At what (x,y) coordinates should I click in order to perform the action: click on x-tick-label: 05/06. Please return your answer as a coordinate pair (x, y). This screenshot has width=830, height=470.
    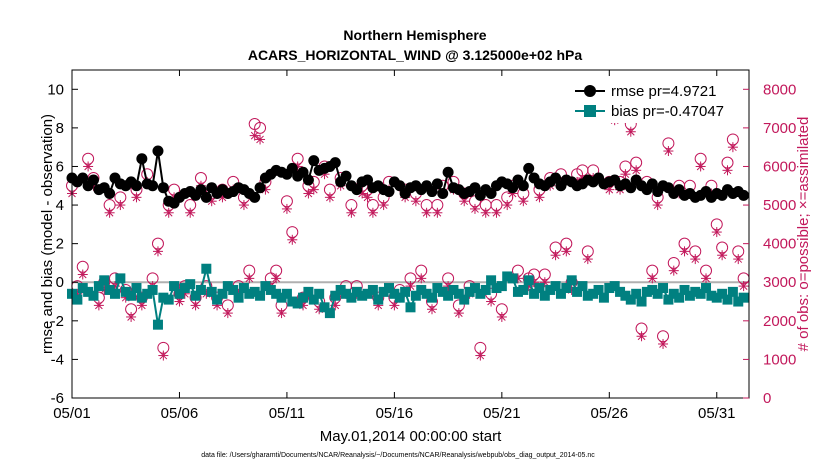
    Looking at the image, I should click on (180, 413).